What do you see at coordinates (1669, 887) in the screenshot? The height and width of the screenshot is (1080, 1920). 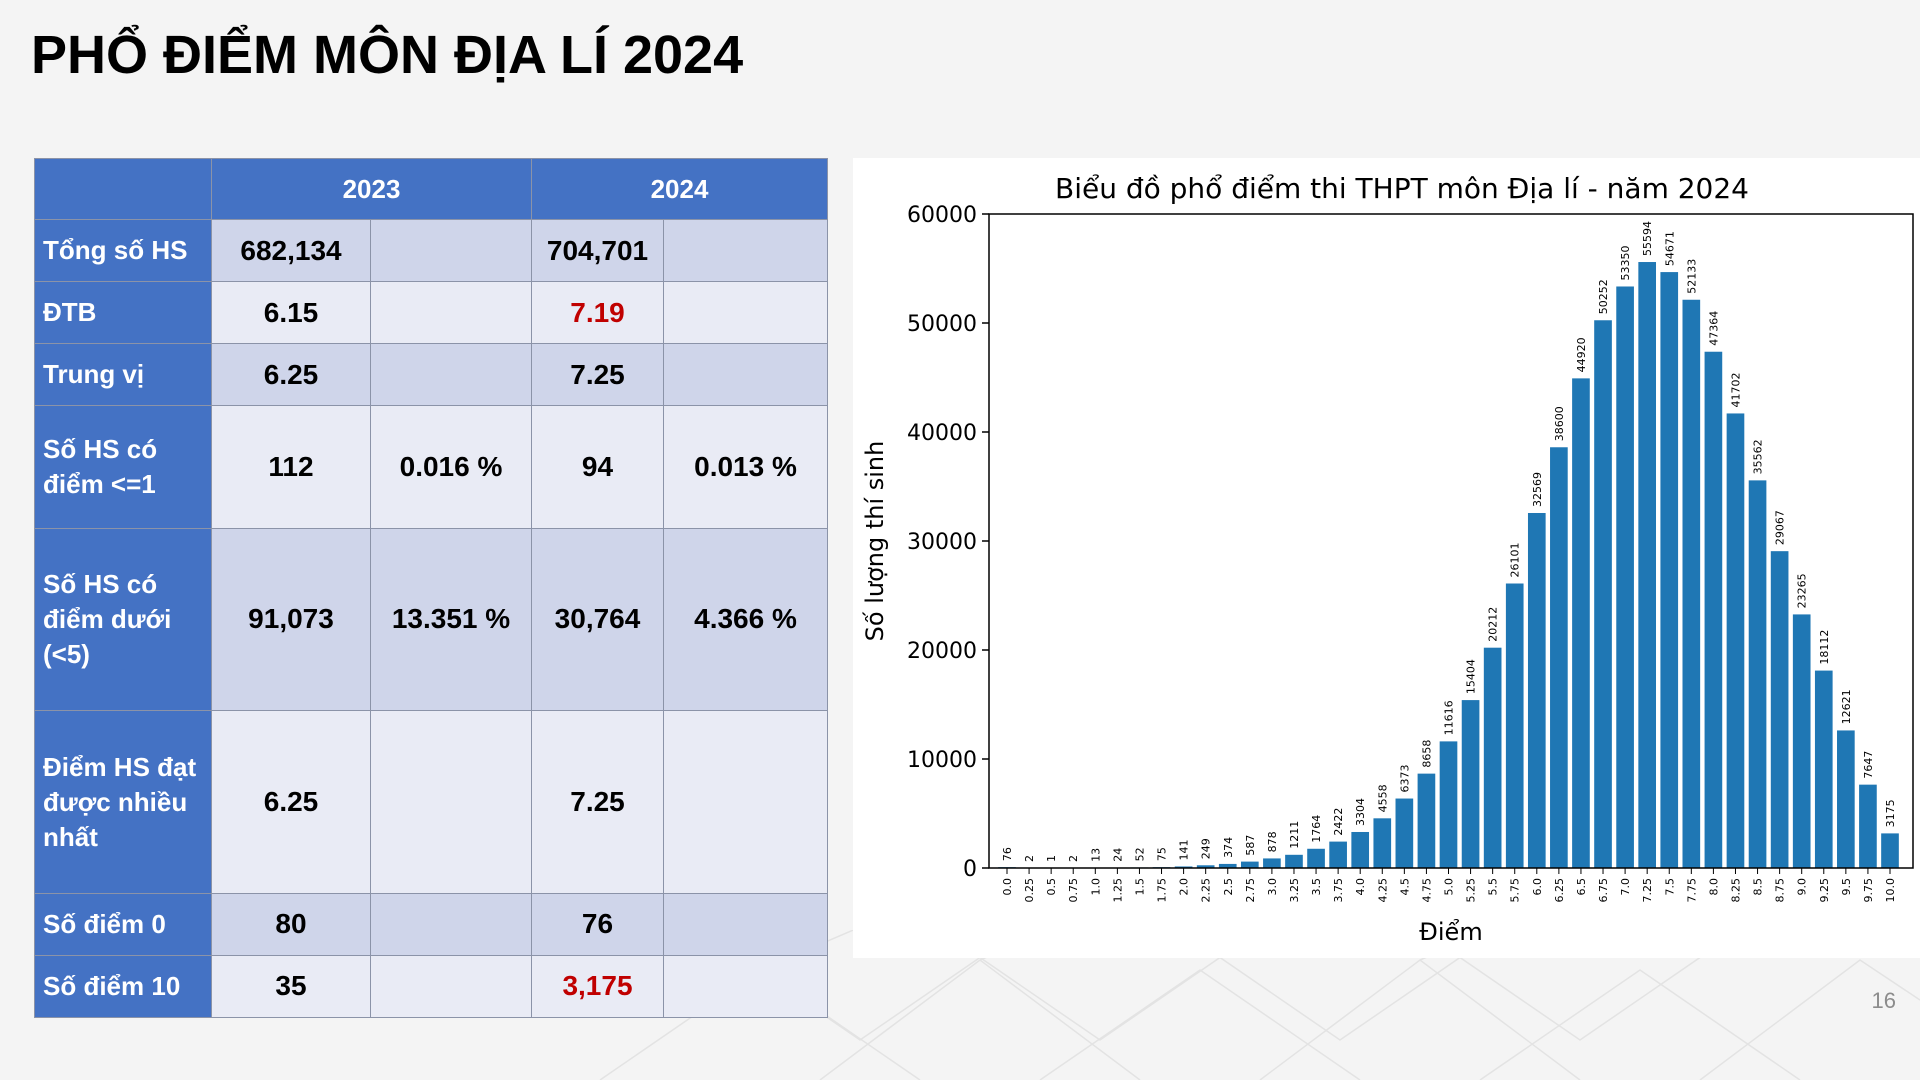 I see `x-tick-label: 7.5` at bounding box center [1669, 887].